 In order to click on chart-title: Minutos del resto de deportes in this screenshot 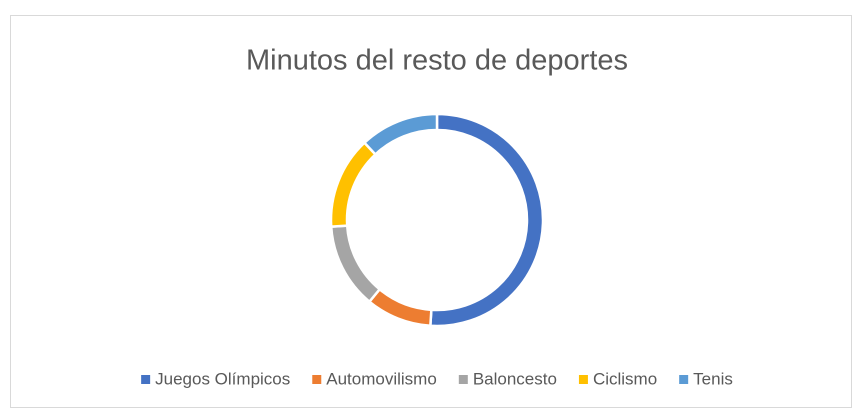, I will do `click(437, 61)`.